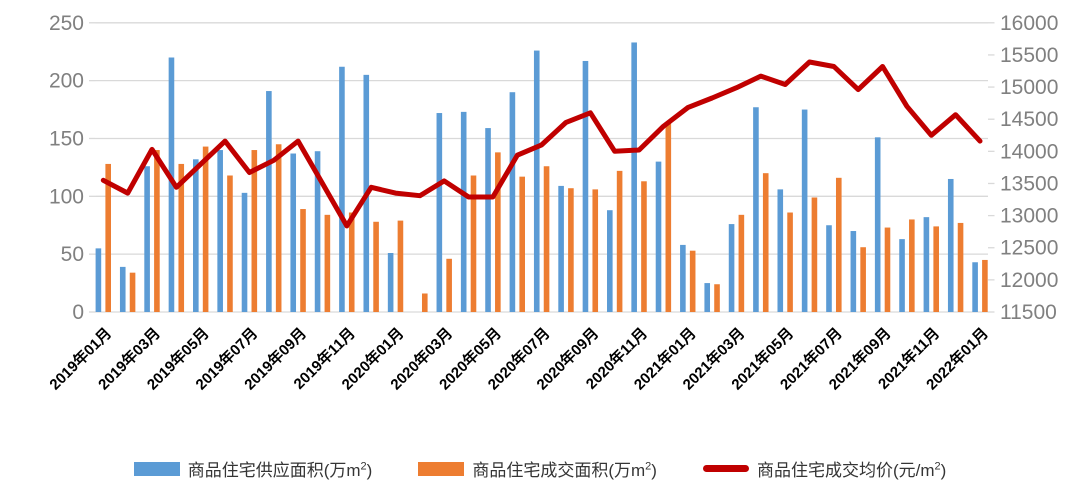 The height and width of the screenshot is (504, 1080). Describe the element at coordinates (66, 196) in the screenshot. I see `left-axis-tick-label: 100` at that location.